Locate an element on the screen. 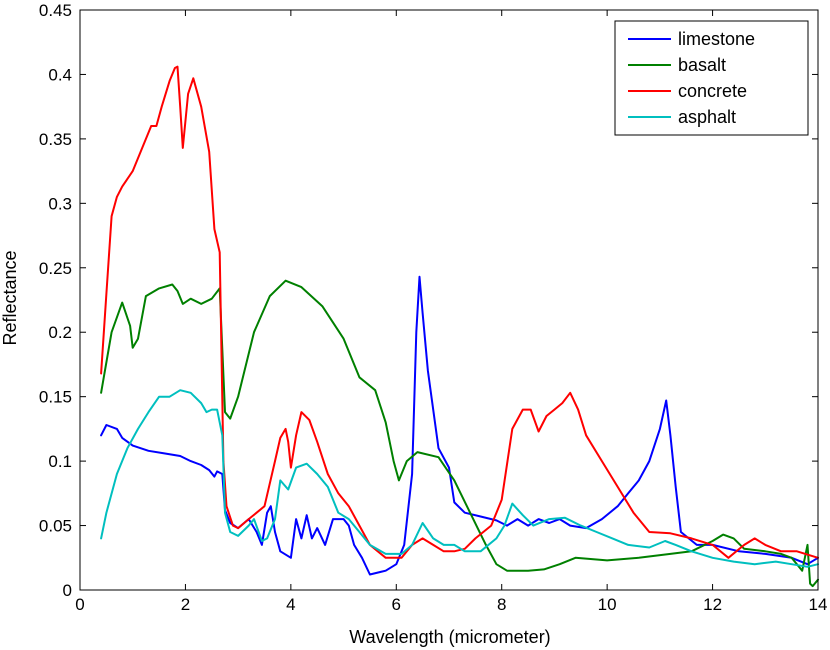 This screenshot has height=650, width=830. y-axis-label: Reflectance is located at coordinates (10, 297).